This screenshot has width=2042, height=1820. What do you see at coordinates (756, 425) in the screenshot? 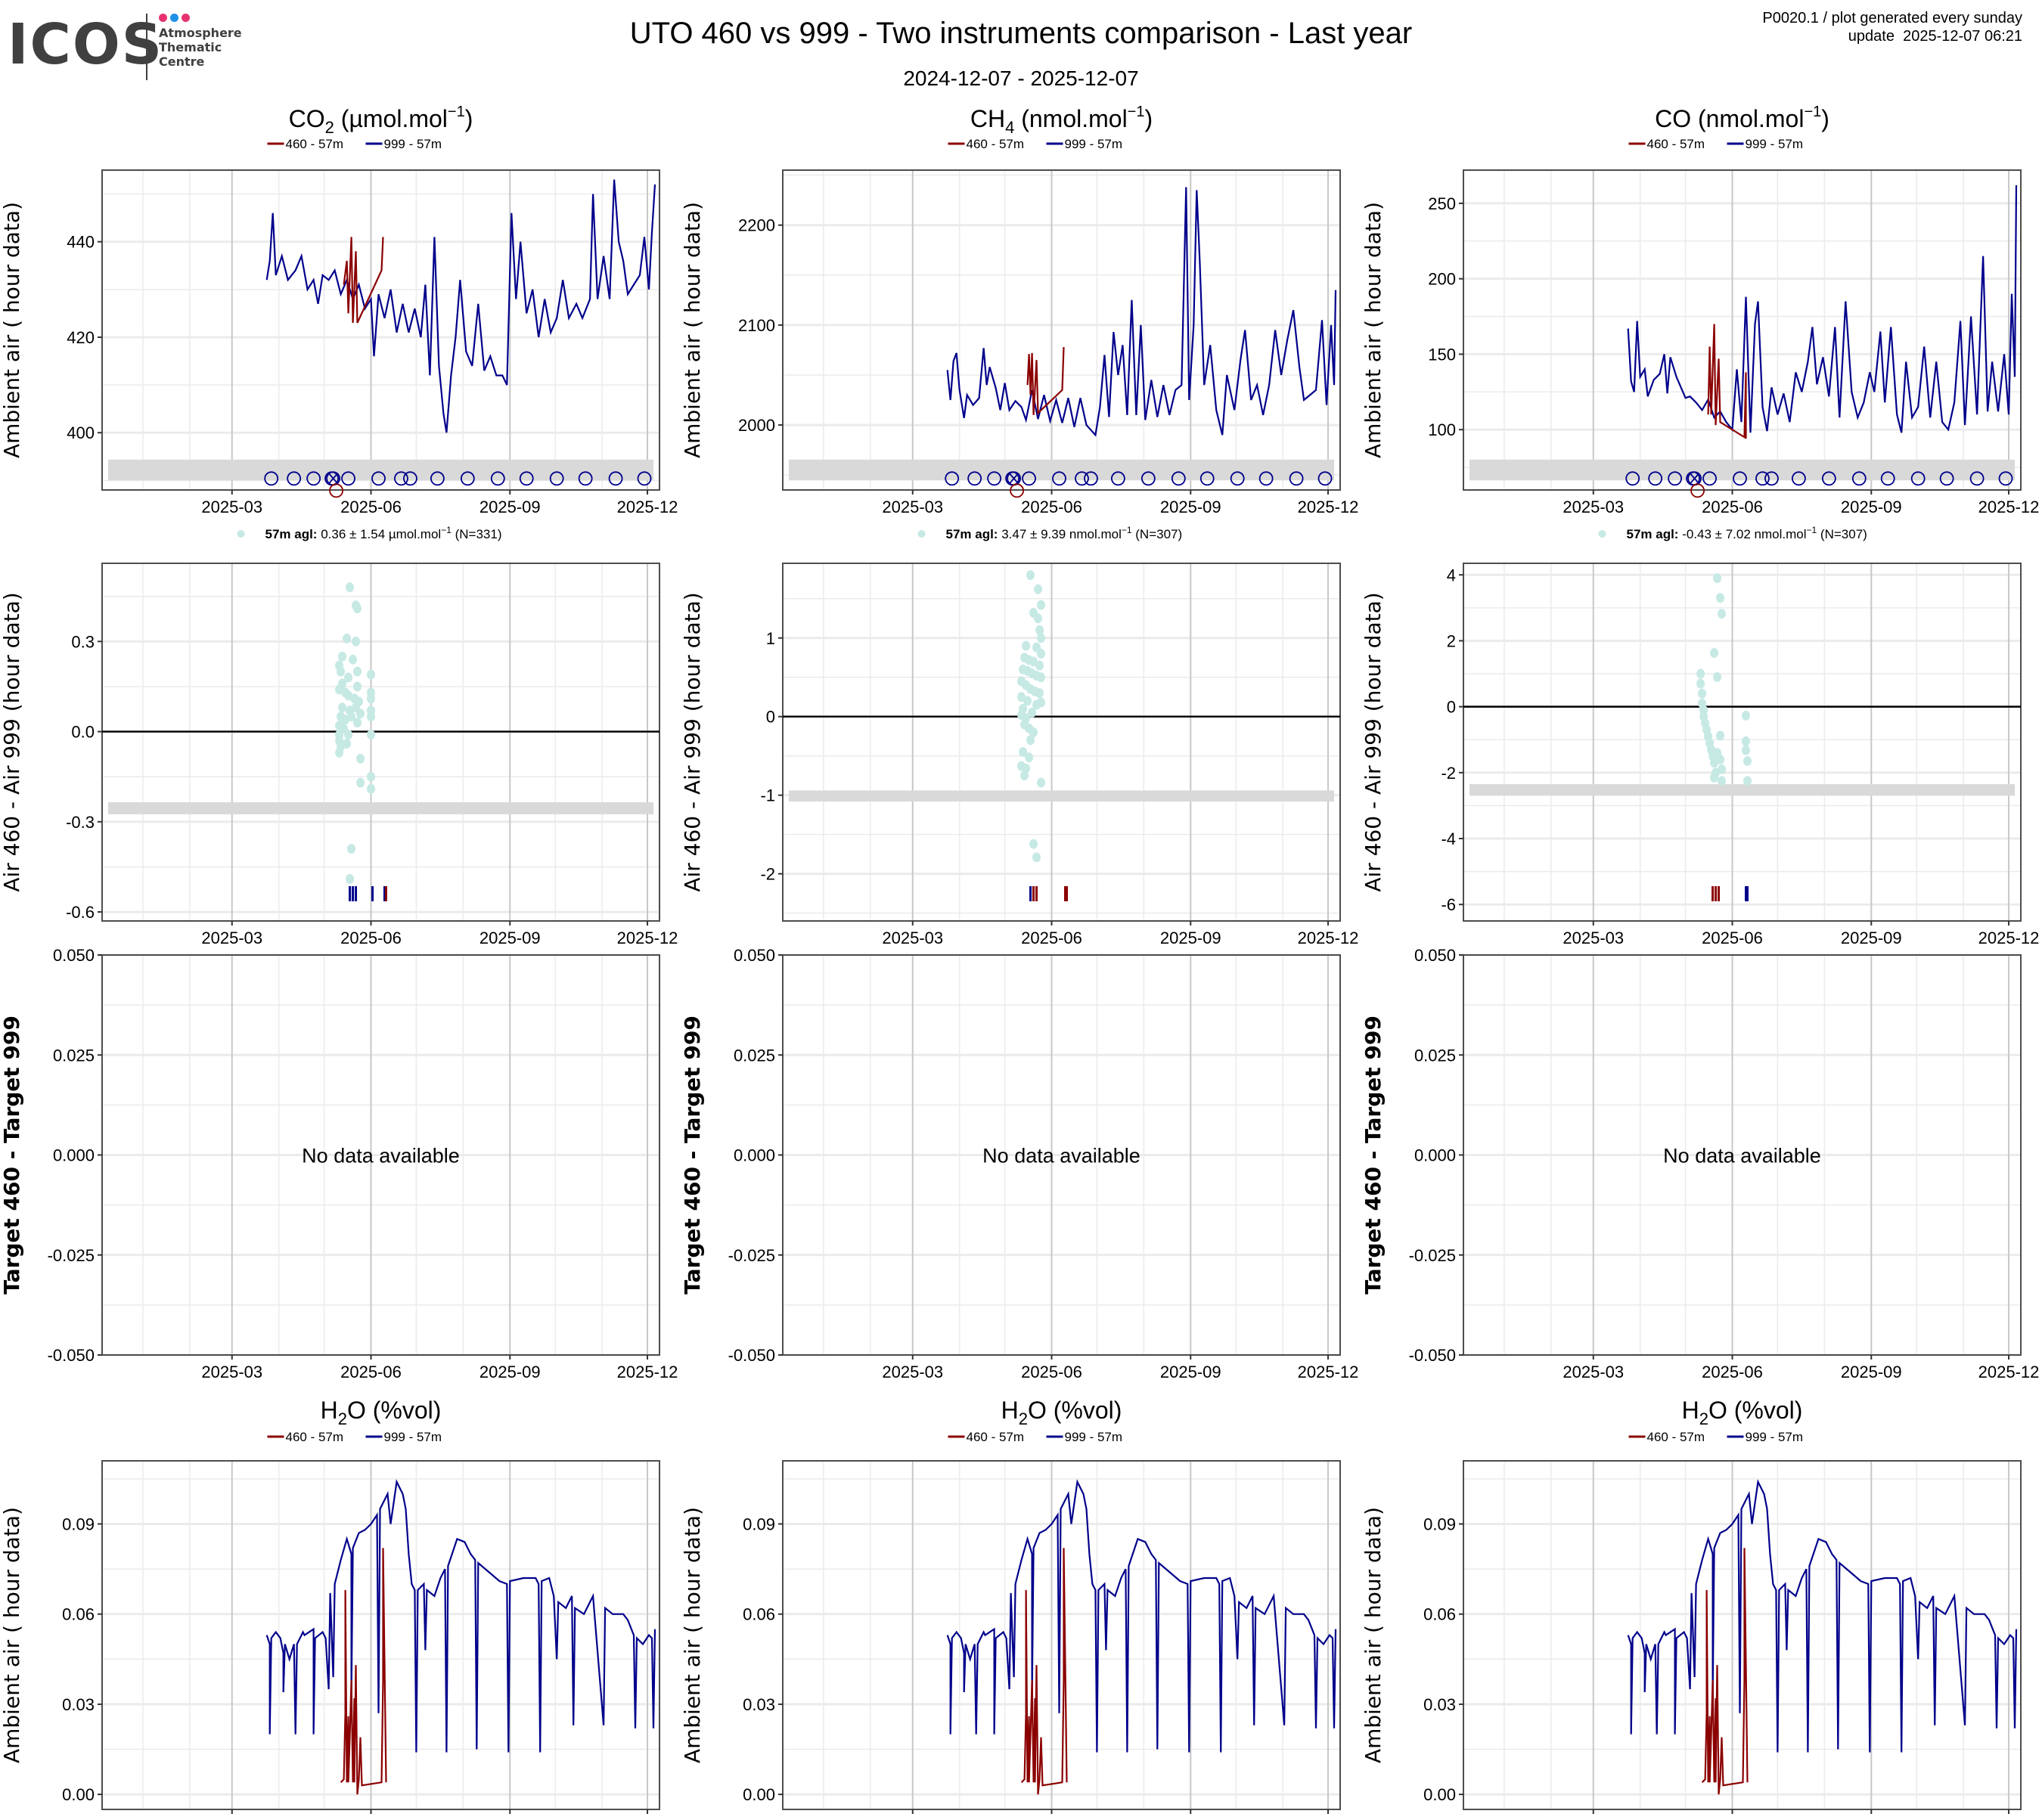
I see `y-tick-label: 2000` at bounding box center [756, 425].